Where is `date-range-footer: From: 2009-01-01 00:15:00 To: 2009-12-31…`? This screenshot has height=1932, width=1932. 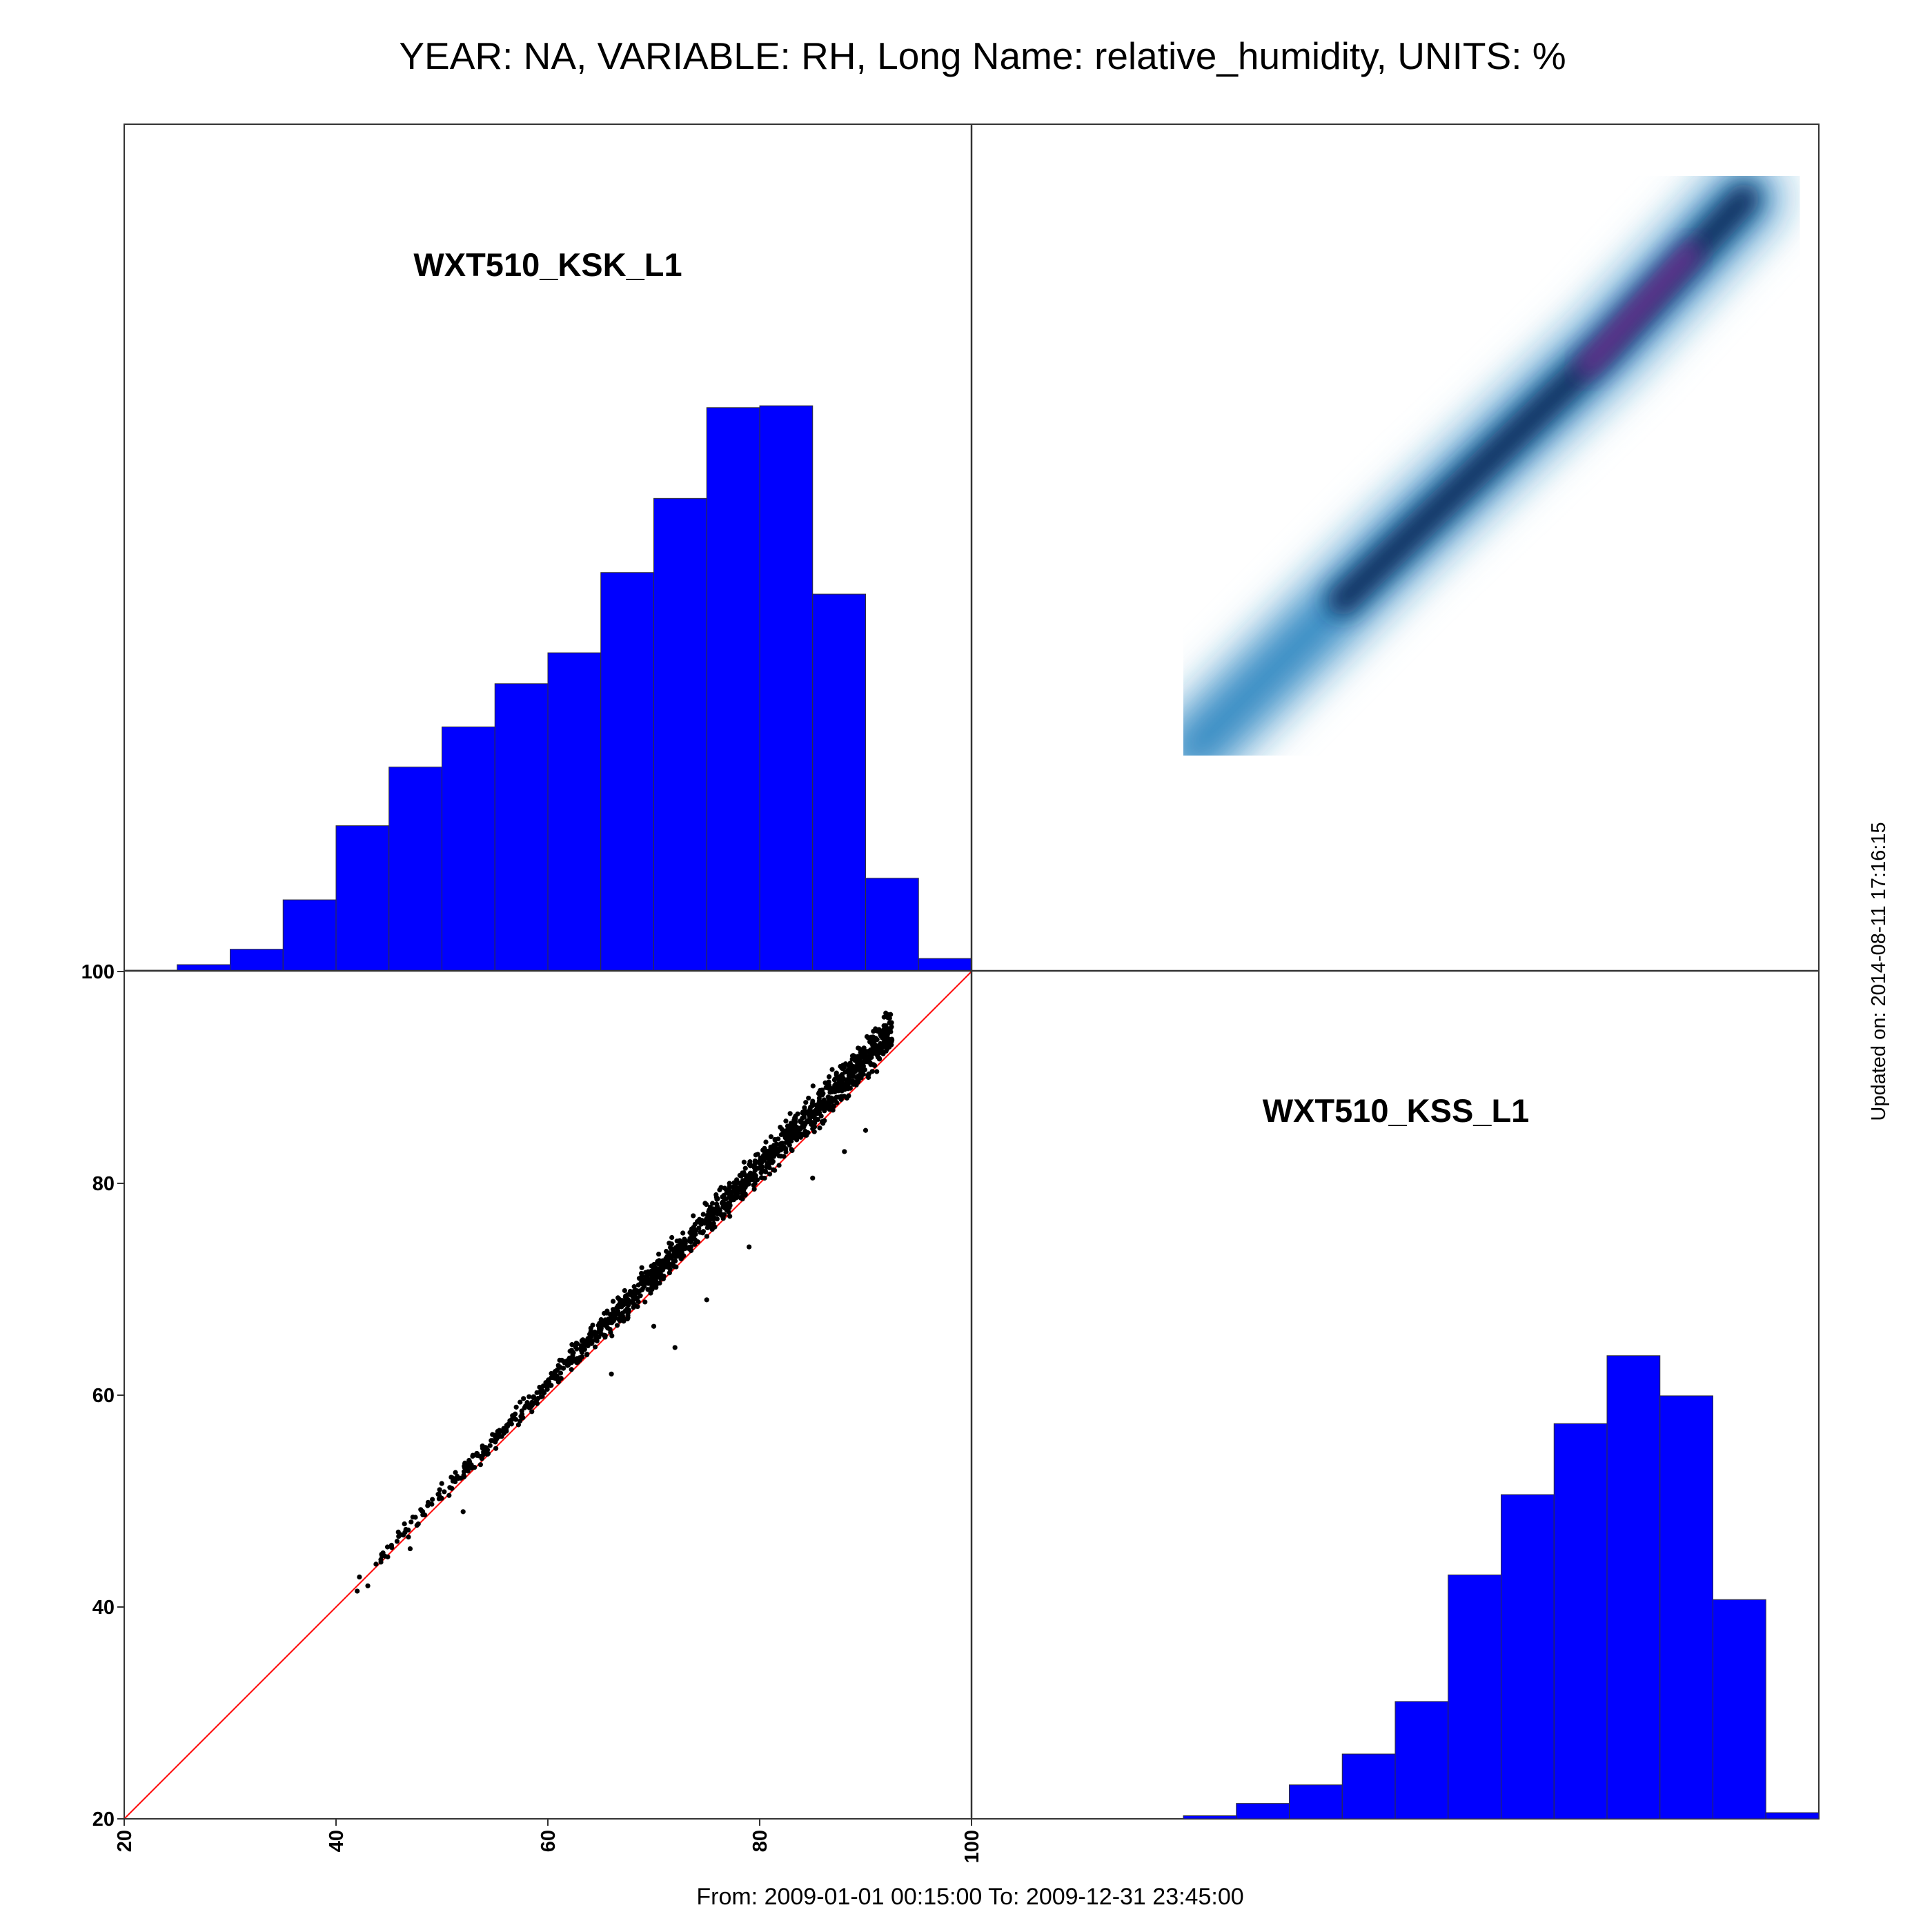 date-range-footer: From: 2009-01-01 00:15:00 To: 2009-12-31… is located at coordinates (969, 1897).